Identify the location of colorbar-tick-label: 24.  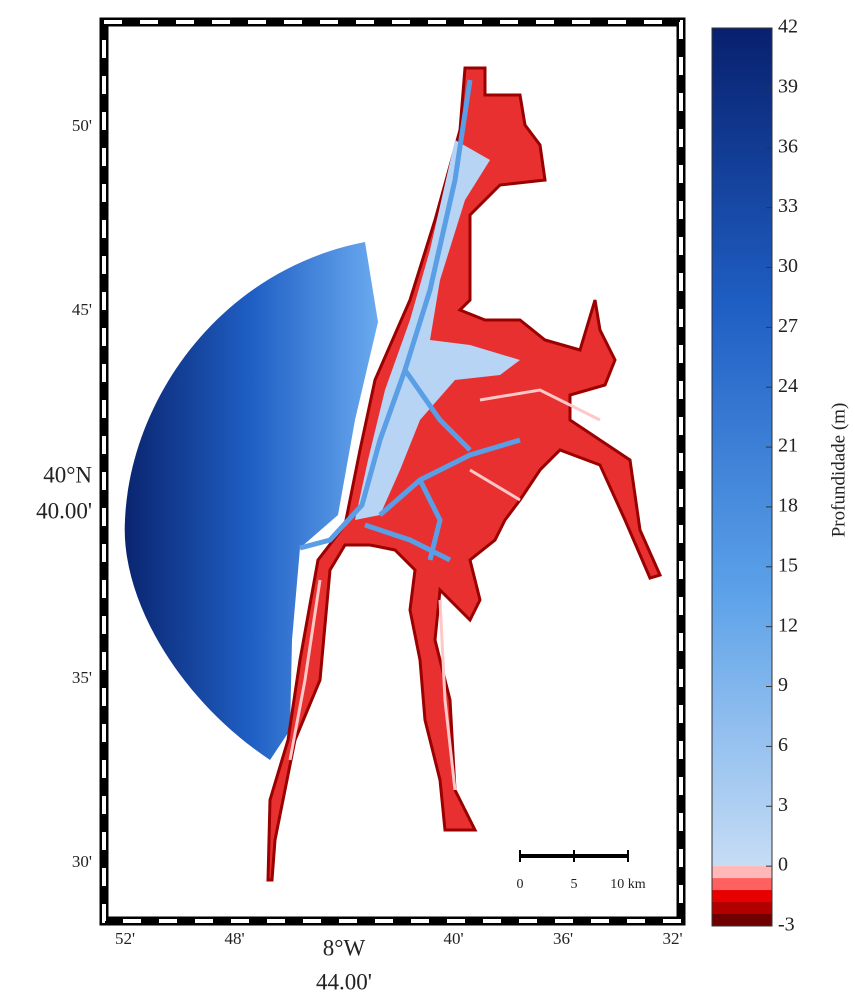
(788, 386).